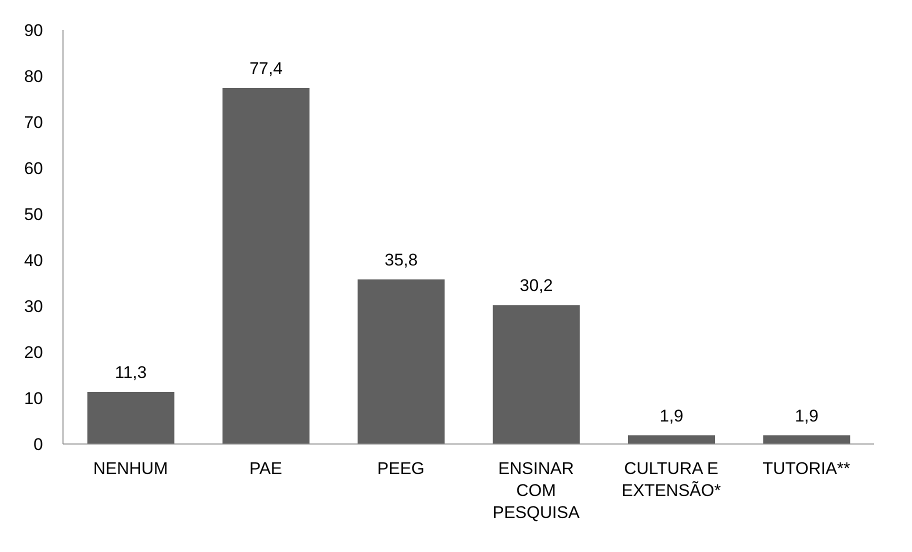 The height and width of the screenshot is (552, 912). I want to click on data-label: 30,2, so click(536, 286).